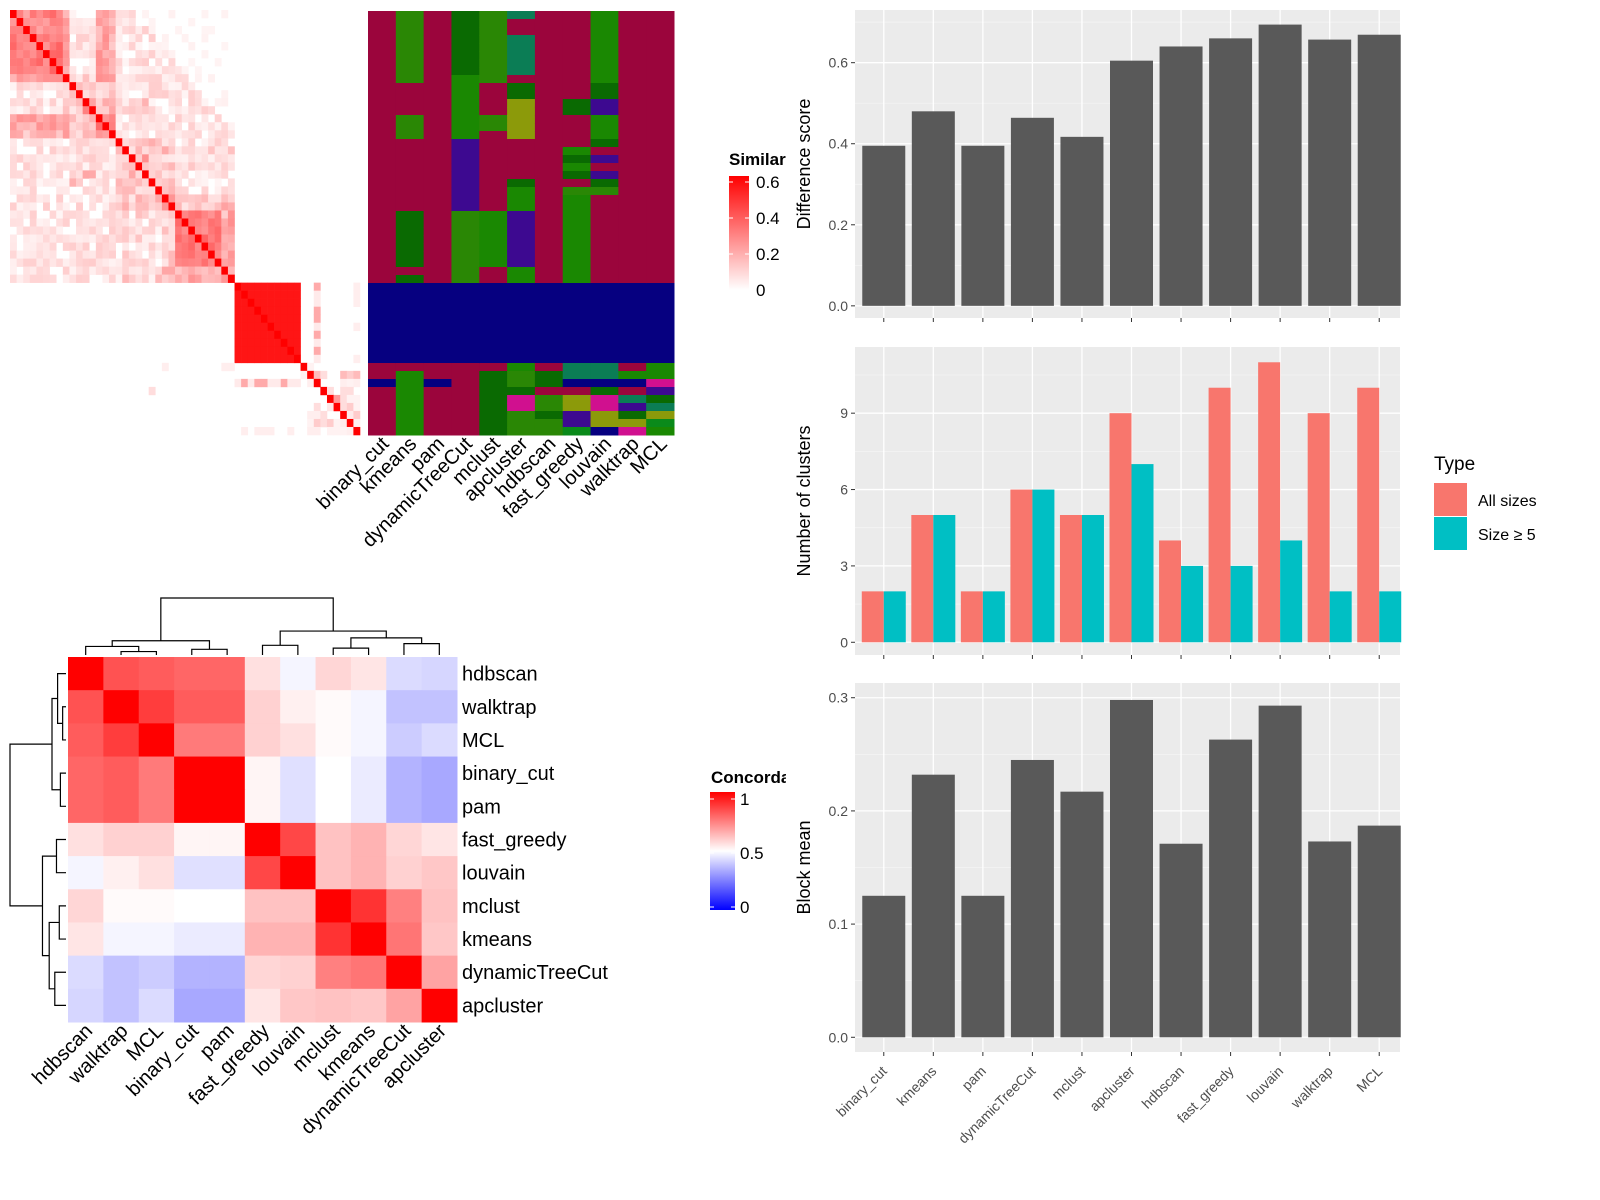 The height and width of the screenshot is (1200, 1600). What do you see at coordinates (973, 1078) in the screenshot?
I see `x-tick-label: pam` at bounding box center [973, 1078].